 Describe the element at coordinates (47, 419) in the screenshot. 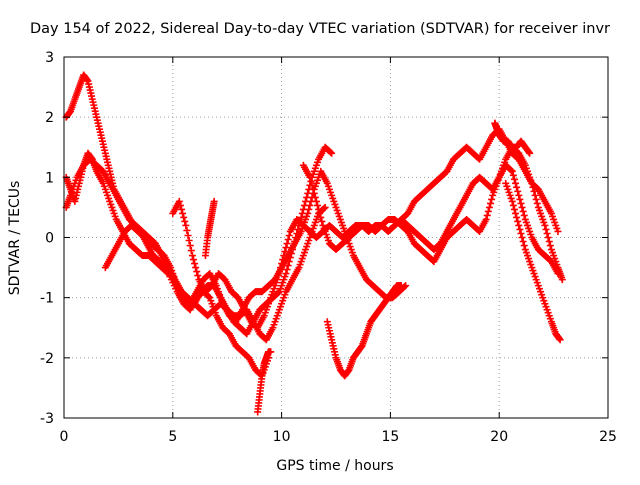

I see `y-tick-label: -3` at that location.